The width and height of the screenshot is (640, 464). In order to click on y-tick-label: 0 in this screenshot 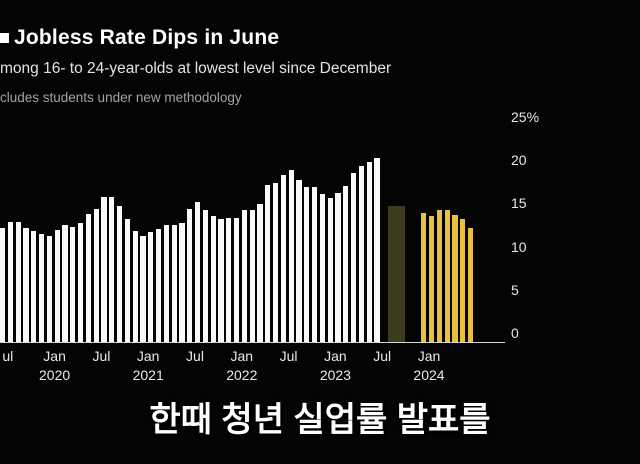, I will do `click(515, 333)`.